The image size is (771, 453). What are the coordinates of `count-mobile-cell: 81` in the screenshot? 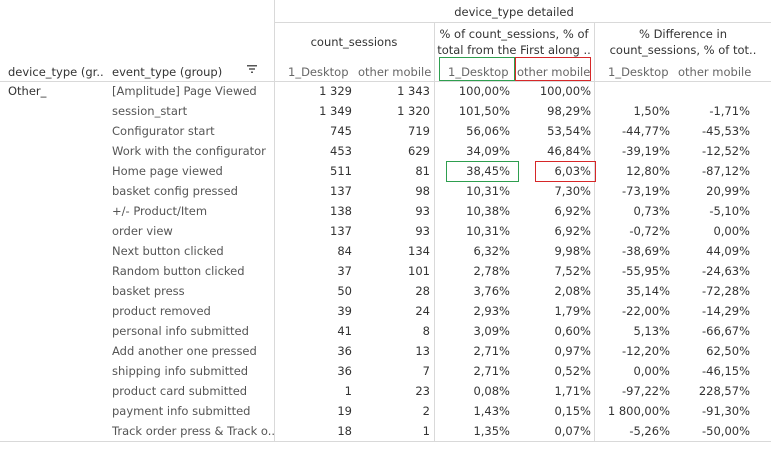 It's located at (422, 171).